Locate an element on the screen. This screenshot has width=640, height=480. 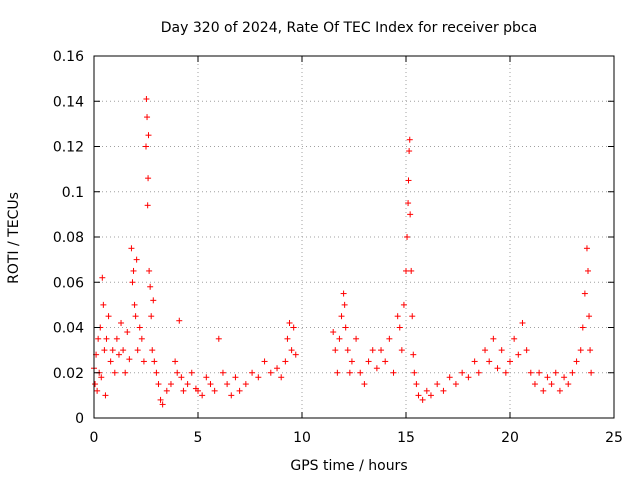
x-tick-label: 25 is located at coordinates (614, 438).